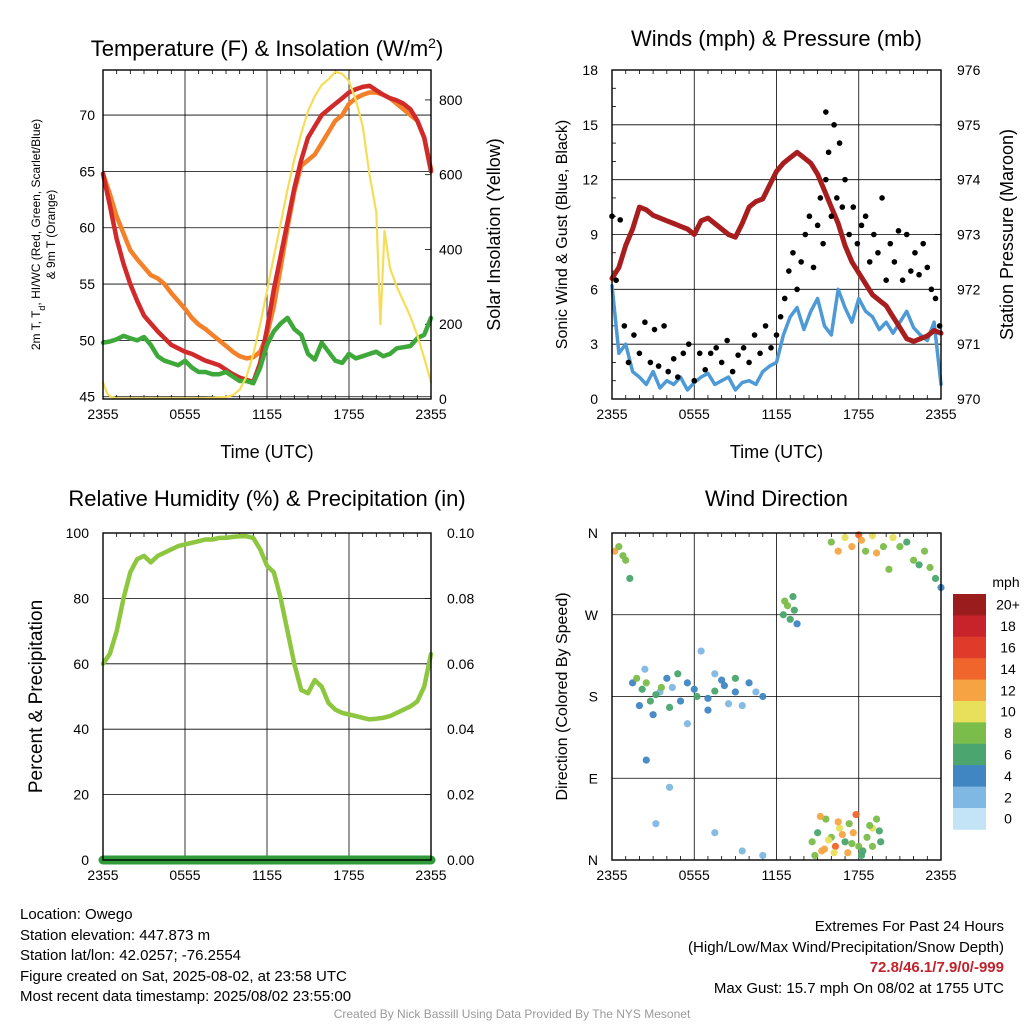 Image resolution: width=1024 pixels, height=1024 pixels. Describe the element at coordinates (460, 729) in the screenshot. I see `y-right-tick-label: 0.04` at that location.